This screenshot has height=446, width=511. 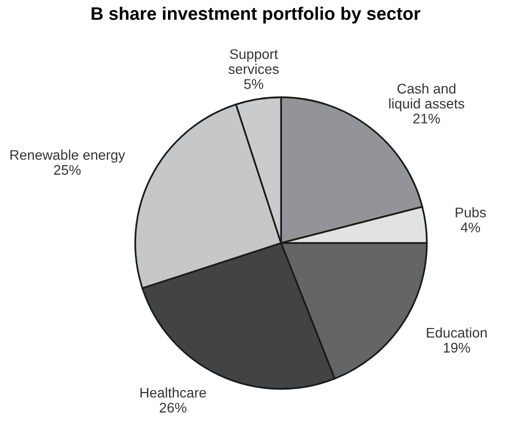 What do you see at coordinates (470, 227) in the screenshot?
I see `data-label: 4%` at bounding box center [470, 227].